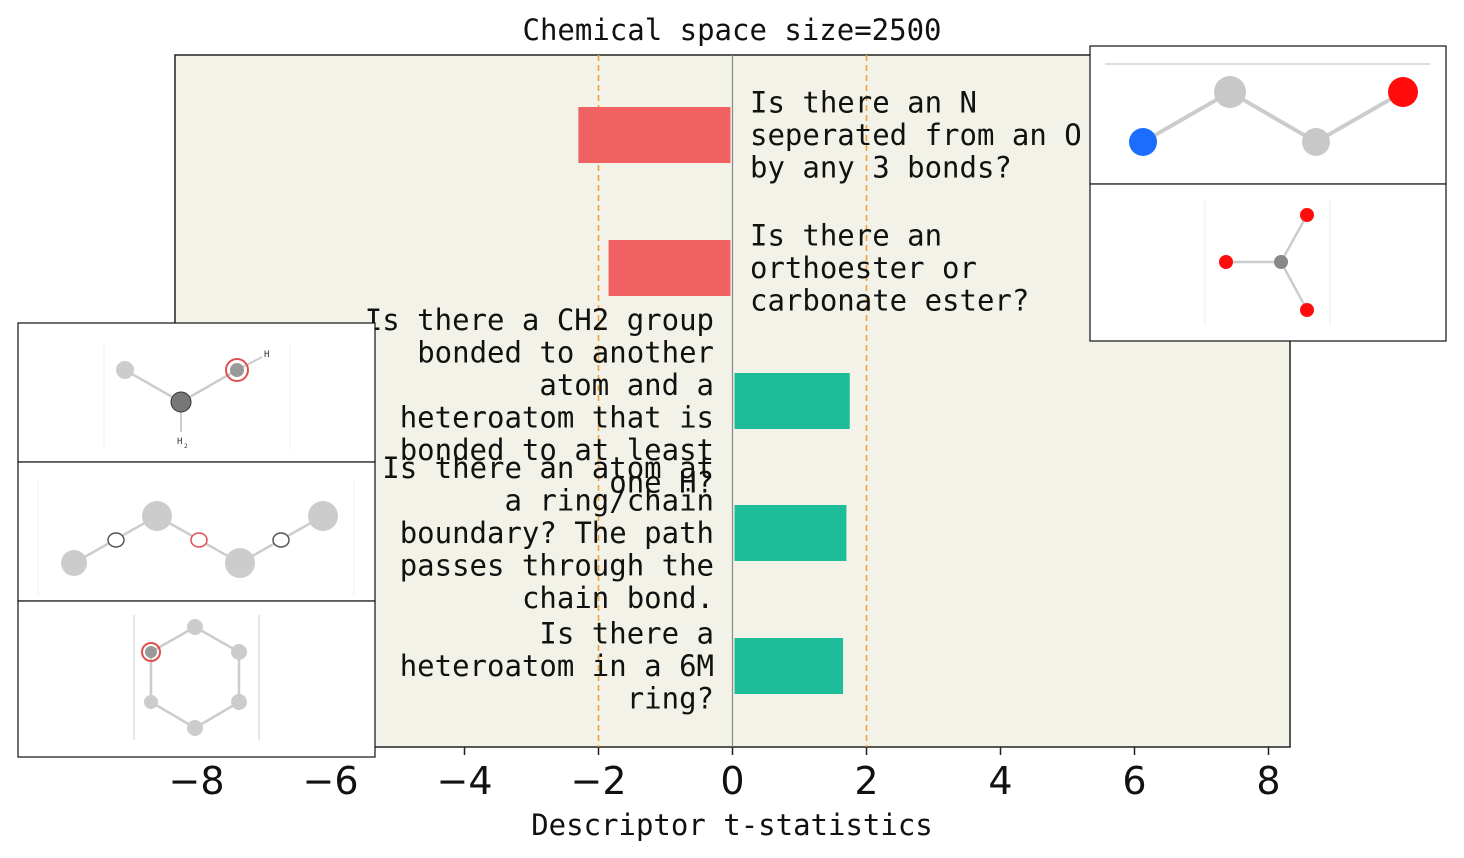 The height and width of the screenshot is (858, 1464). Describe the element at coordinates (731, 30) in the screenshot. I see `chart-title: Chemical space size=2500` at that location.